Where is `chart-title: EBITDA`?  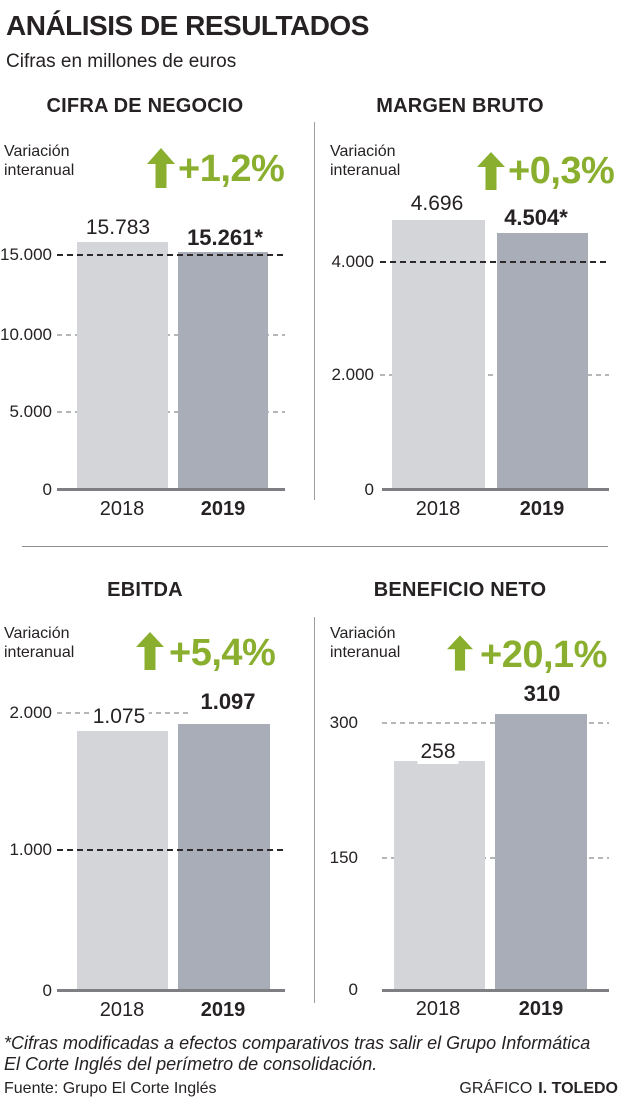 chart-title: EBITDA is located at coordinates (145, 590).